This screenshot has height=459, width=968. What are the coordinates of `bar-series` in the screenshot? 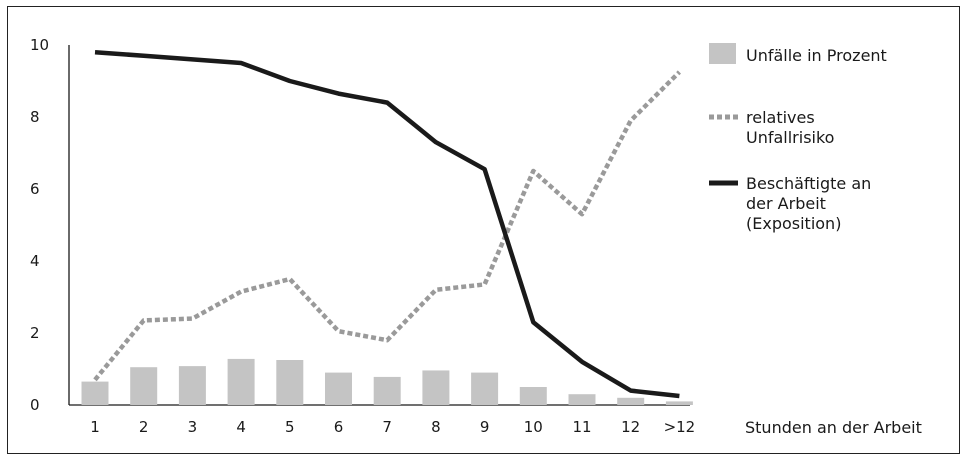 It's located at (387, 381).